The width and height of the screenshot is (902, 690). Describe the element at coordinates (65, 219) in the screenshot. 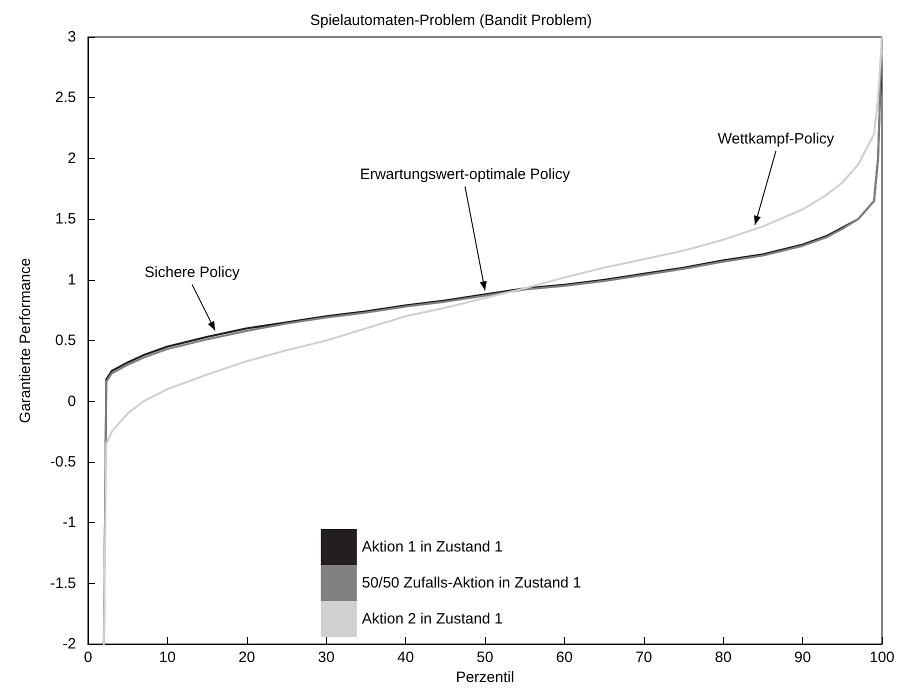

I see `y-tick-label: 1.5` at that location.